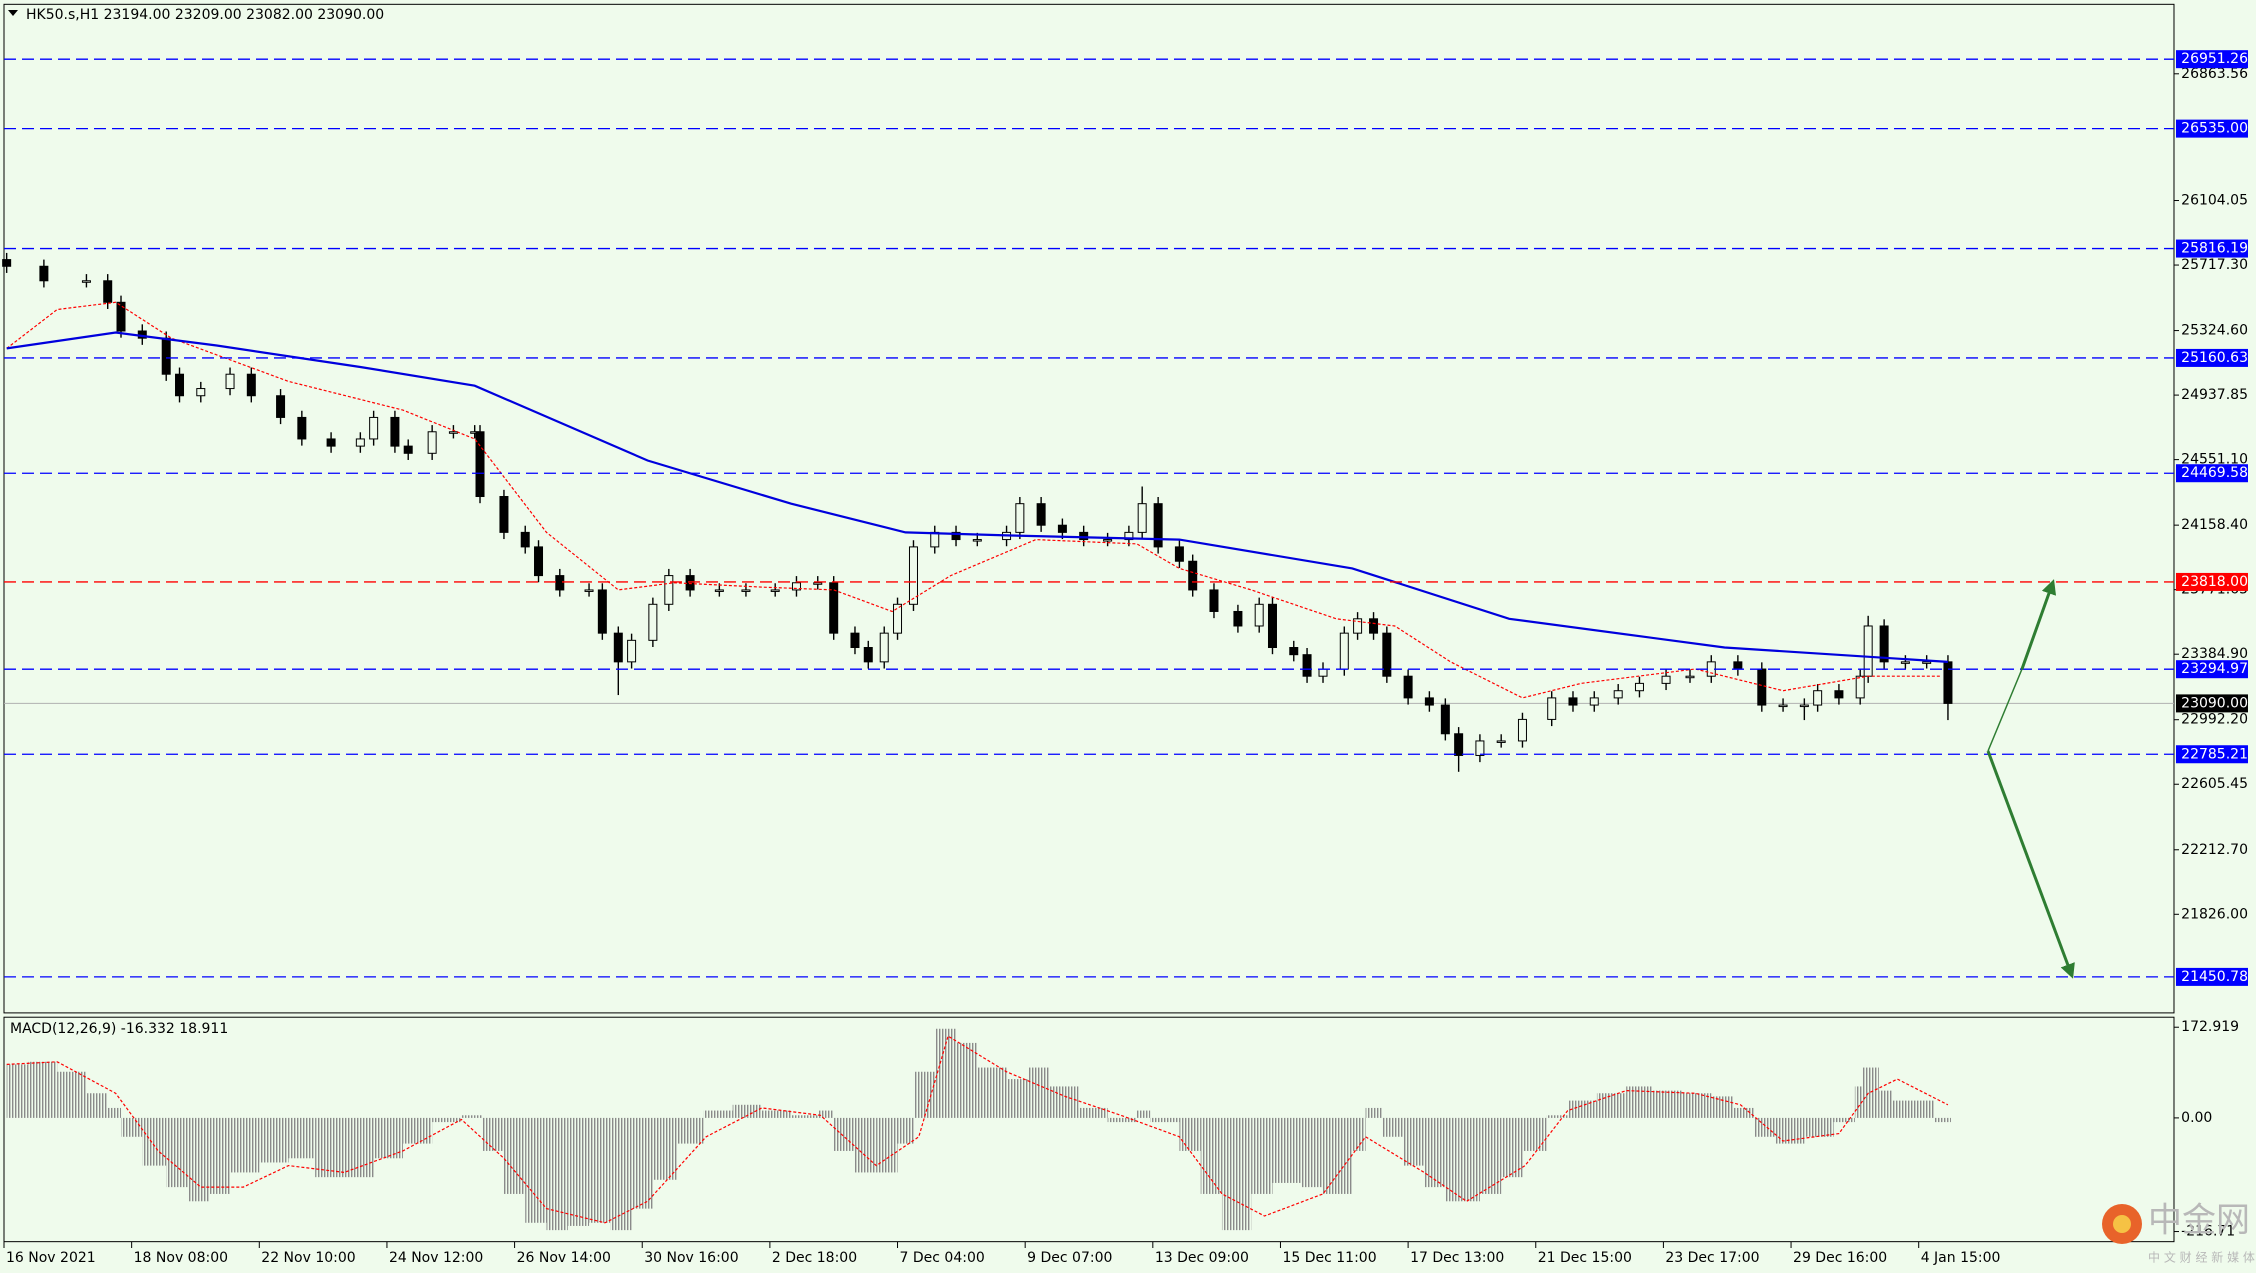  What do you see at coordinates (2030, 864) in the screenshot?
I see `arrow-down` at bounding box center [2030, 864].